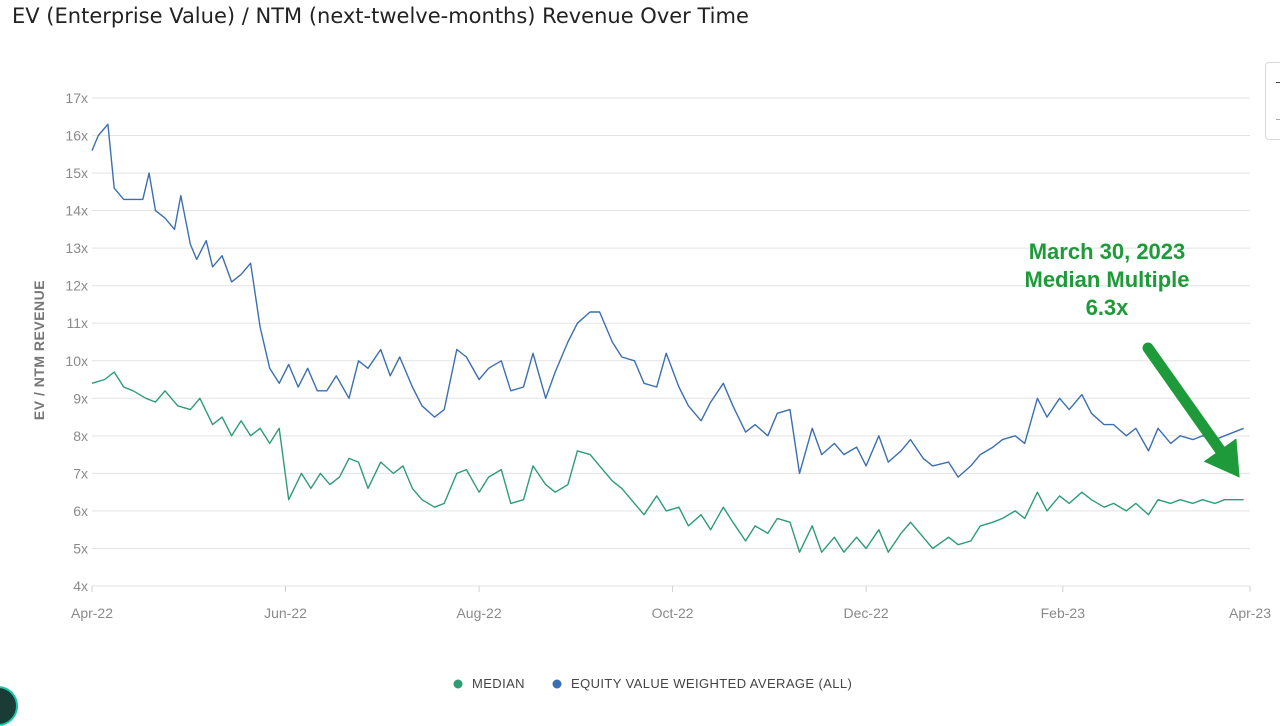  I want to click on legend-marker-median, so click(458, 684).